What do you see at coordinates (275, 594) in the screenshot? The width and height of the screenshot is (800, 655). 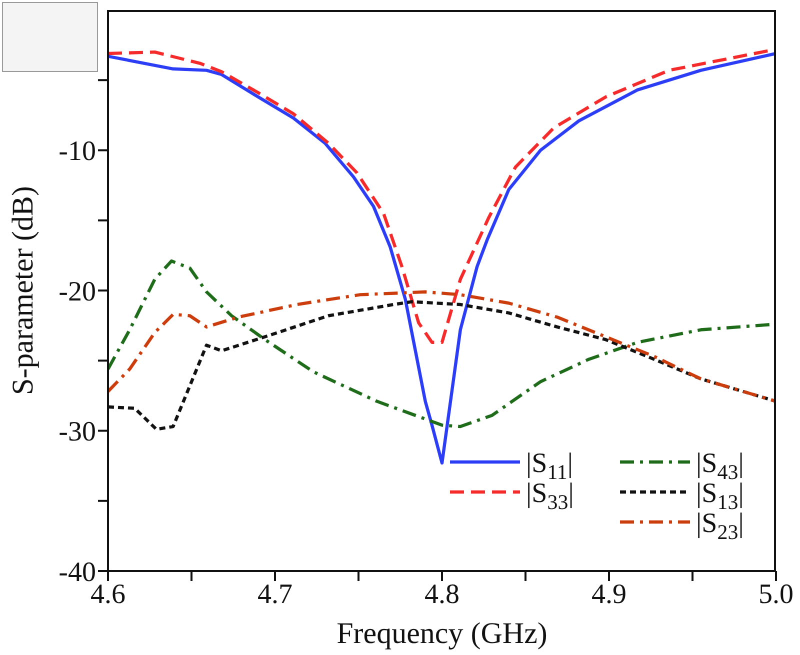 I see `x-tick-label: 4.7` at bounding box center [275, 594].